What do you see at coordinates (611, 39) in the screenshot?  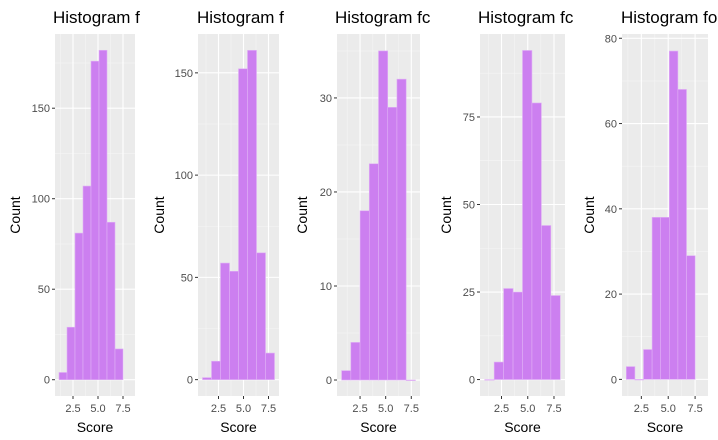 I see `y-tick-label: 80` at bounding box center [611, 39].